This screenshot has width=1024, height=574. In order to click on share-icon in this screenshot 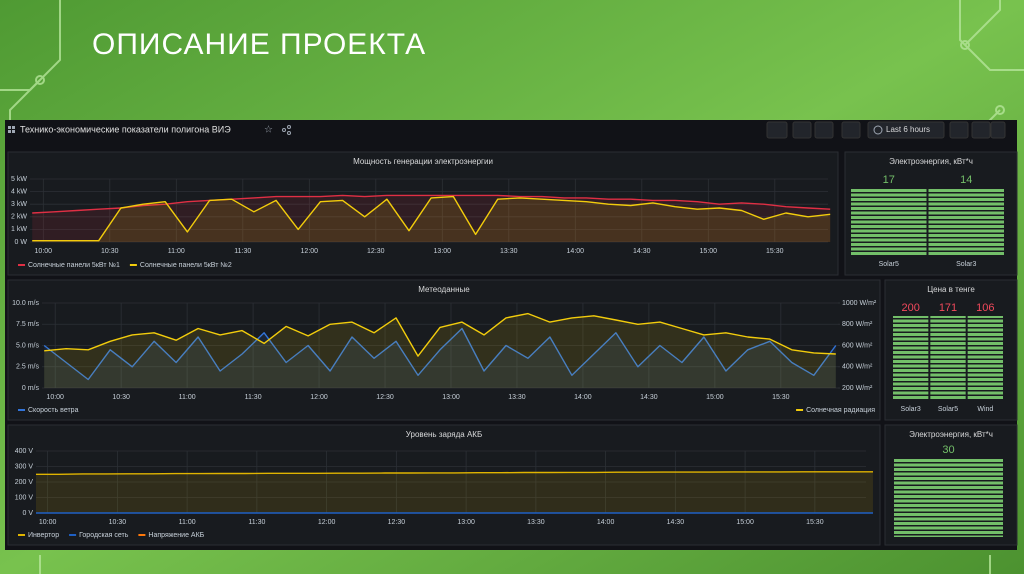, I will do `click(286, 130)`.